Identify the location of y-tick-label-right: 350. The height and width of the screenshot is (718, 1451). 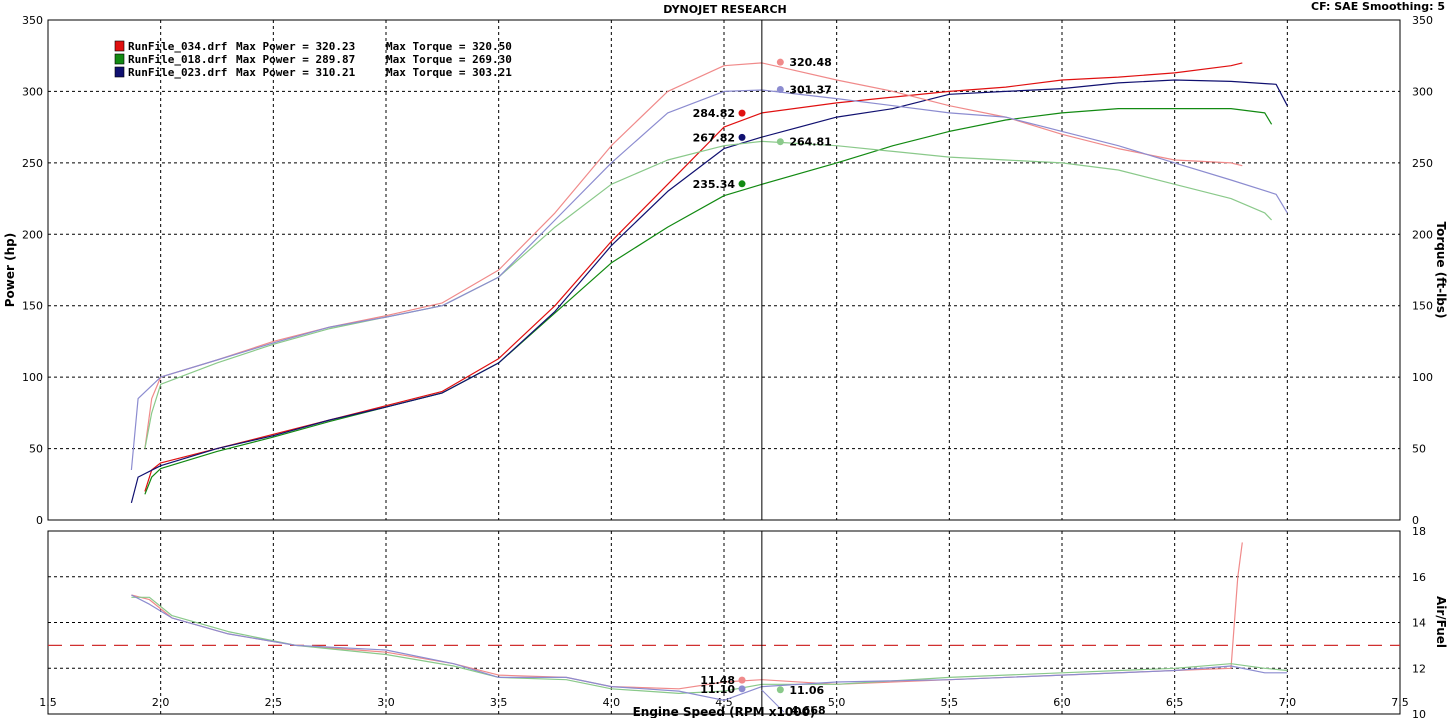
(1422, 20).